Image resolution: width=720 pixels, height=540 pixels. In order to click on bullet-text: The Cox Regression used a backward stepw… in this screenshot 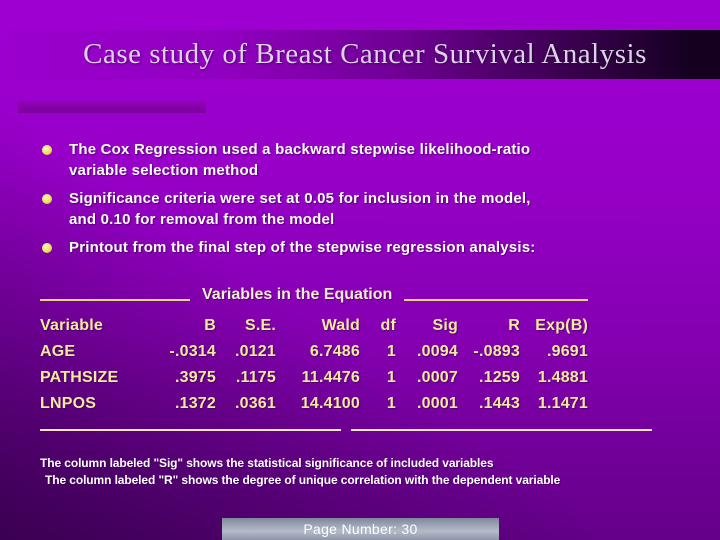, I will do `click(300, 160)`.